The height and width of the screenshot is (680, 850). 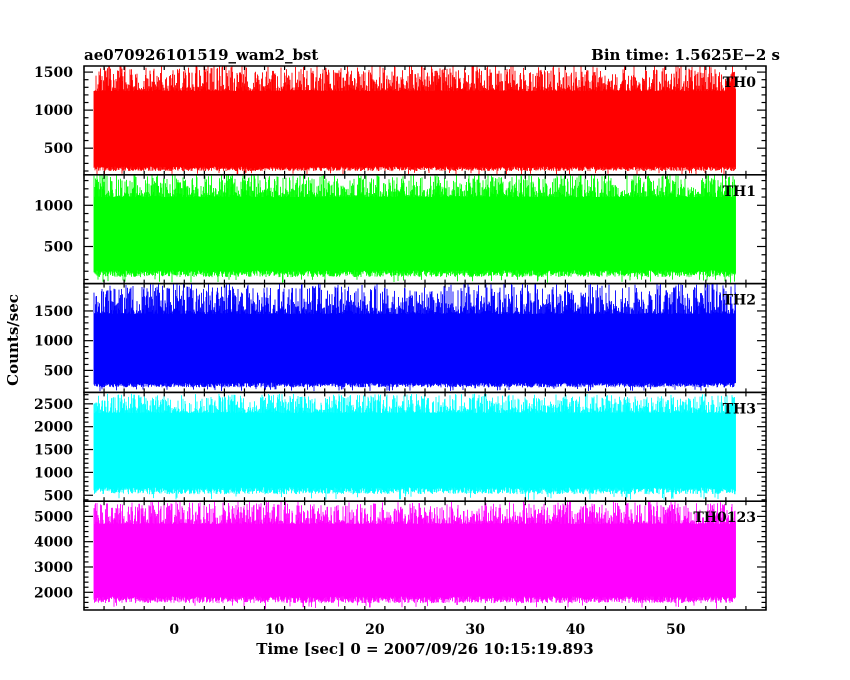 What do you see at coordinates (53, 517) in the screenshot?
I see `y-tick-label: 5000` at bounding box center [53, 517].